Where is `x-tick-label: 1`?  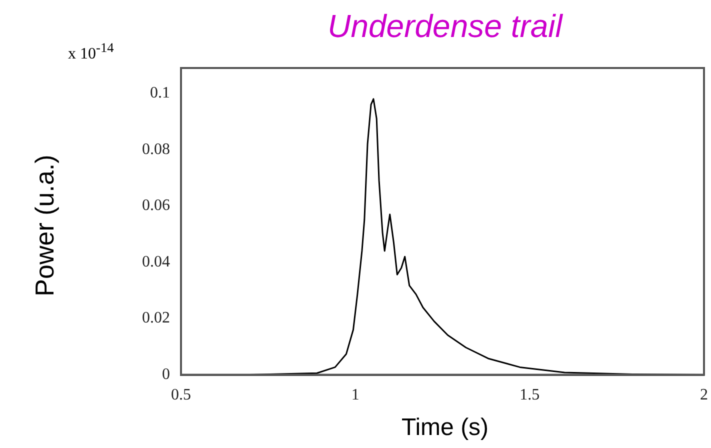
x-tick-label: 1 is located at coordinates (355, 395).